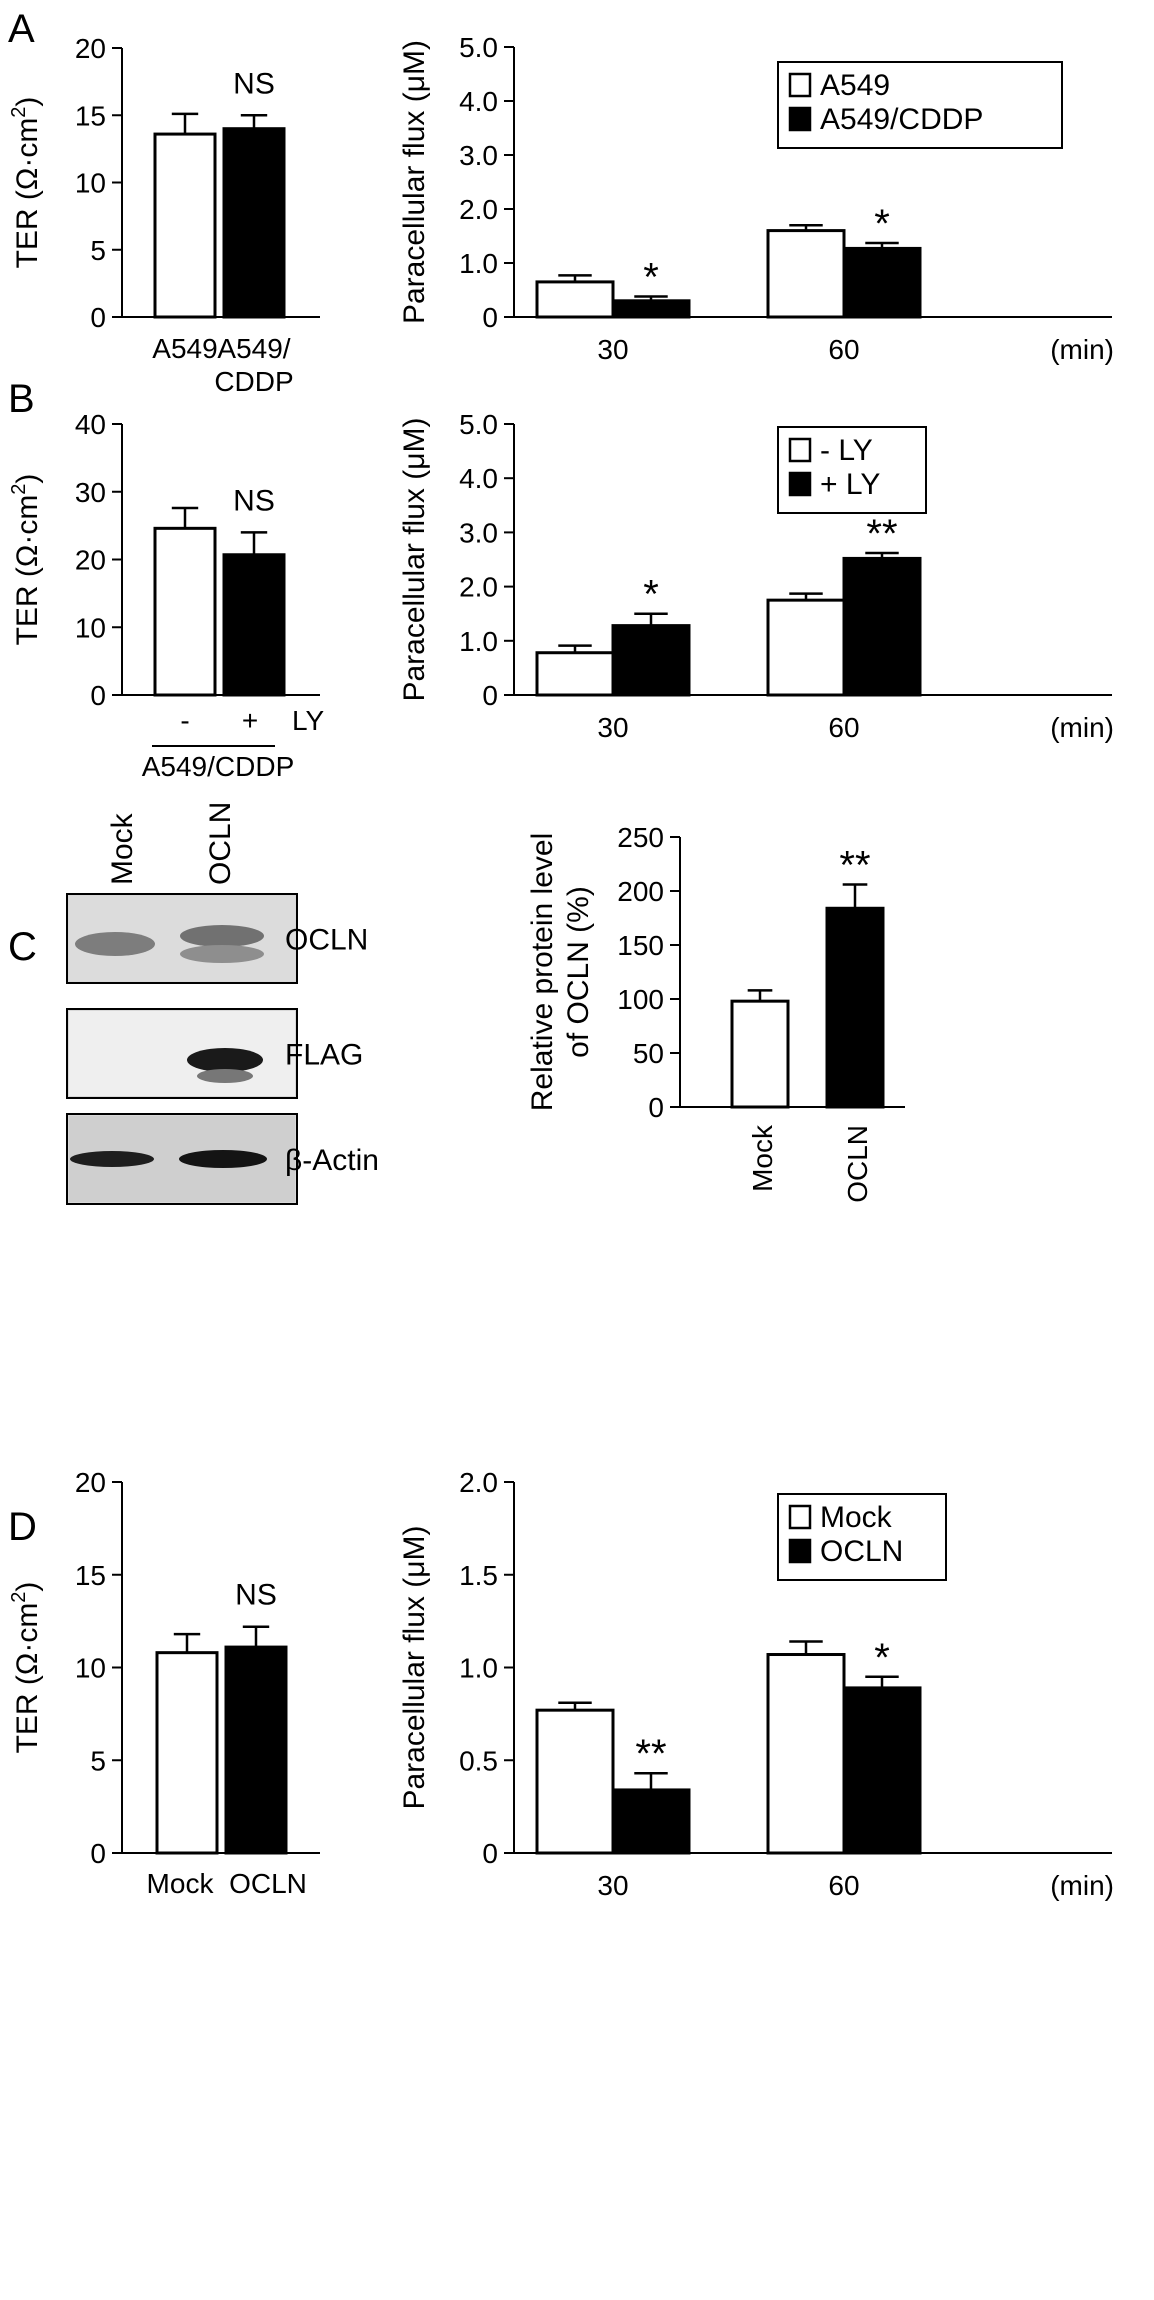 This screenshot has width=1154, height=2300. I want to click on d-flux-y-tick-label: 2.0, so click(478, 1482).